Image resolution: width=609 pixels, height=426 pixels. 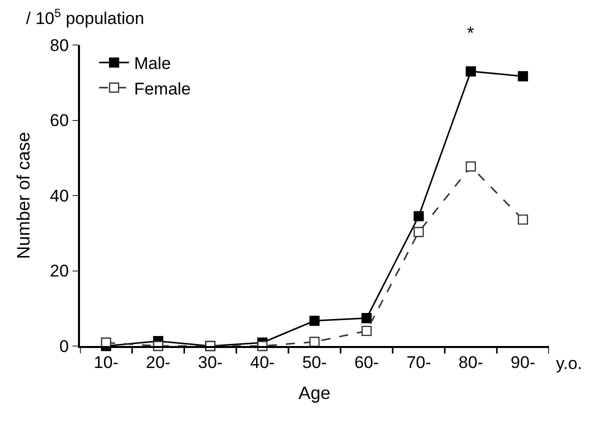 What do you see at coordinates (523, 362) in the screenshot?
I see `x-tick-label: 90-` at bounding box center [523, 362].